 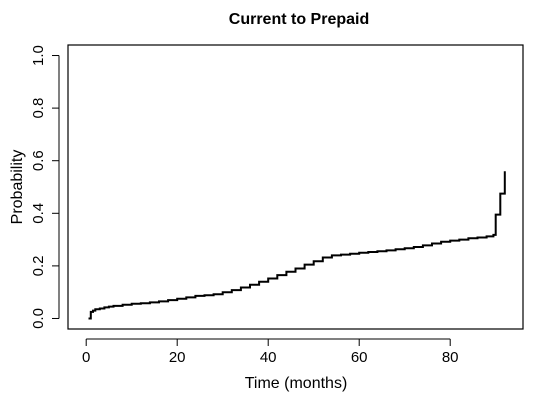 What do you see at coordinates (450, 357) in the screenshot?
I see `x-tick-label: 80` at bounding box center [450, 357].